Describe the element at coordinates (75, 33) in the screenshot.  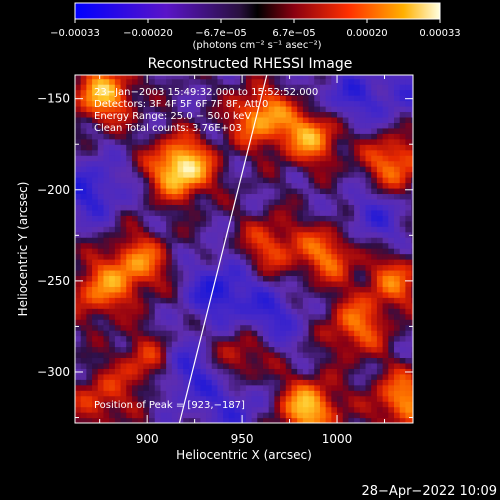
I see `colorbar-tick-label: −0.00033` at that location.